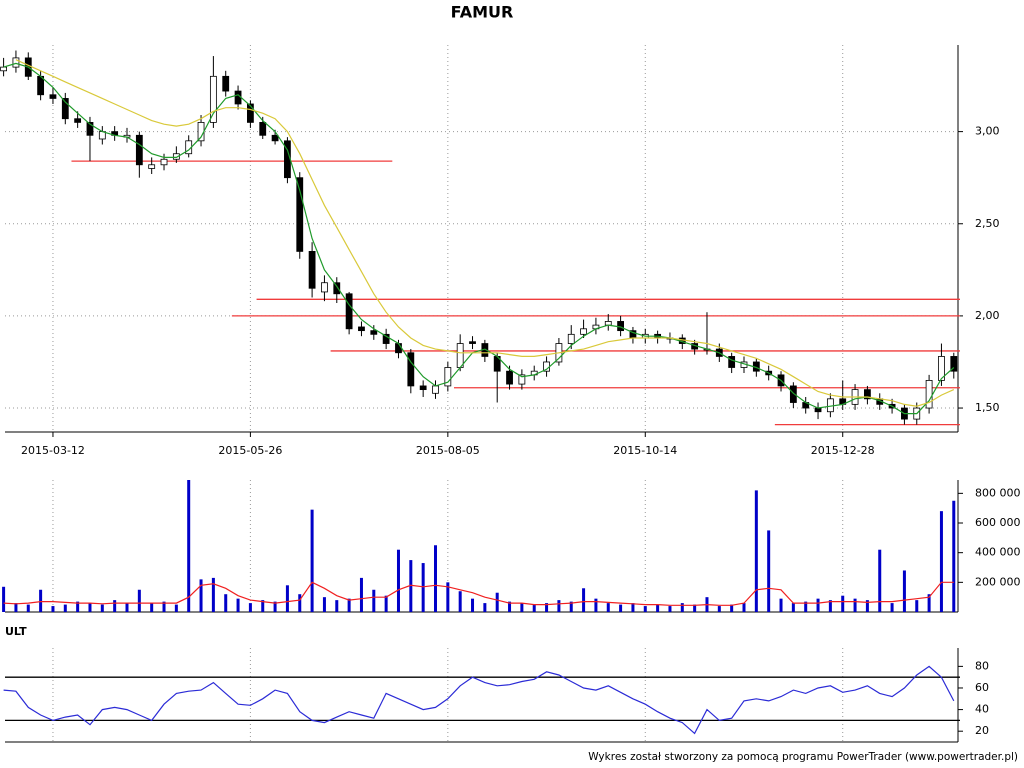 The height and width of the screenshot is (768, 1024). What do you see at coordinates (982, 687) in the screenshot?
I see `y-tick-label: 60` at bounding box center [982, 687].